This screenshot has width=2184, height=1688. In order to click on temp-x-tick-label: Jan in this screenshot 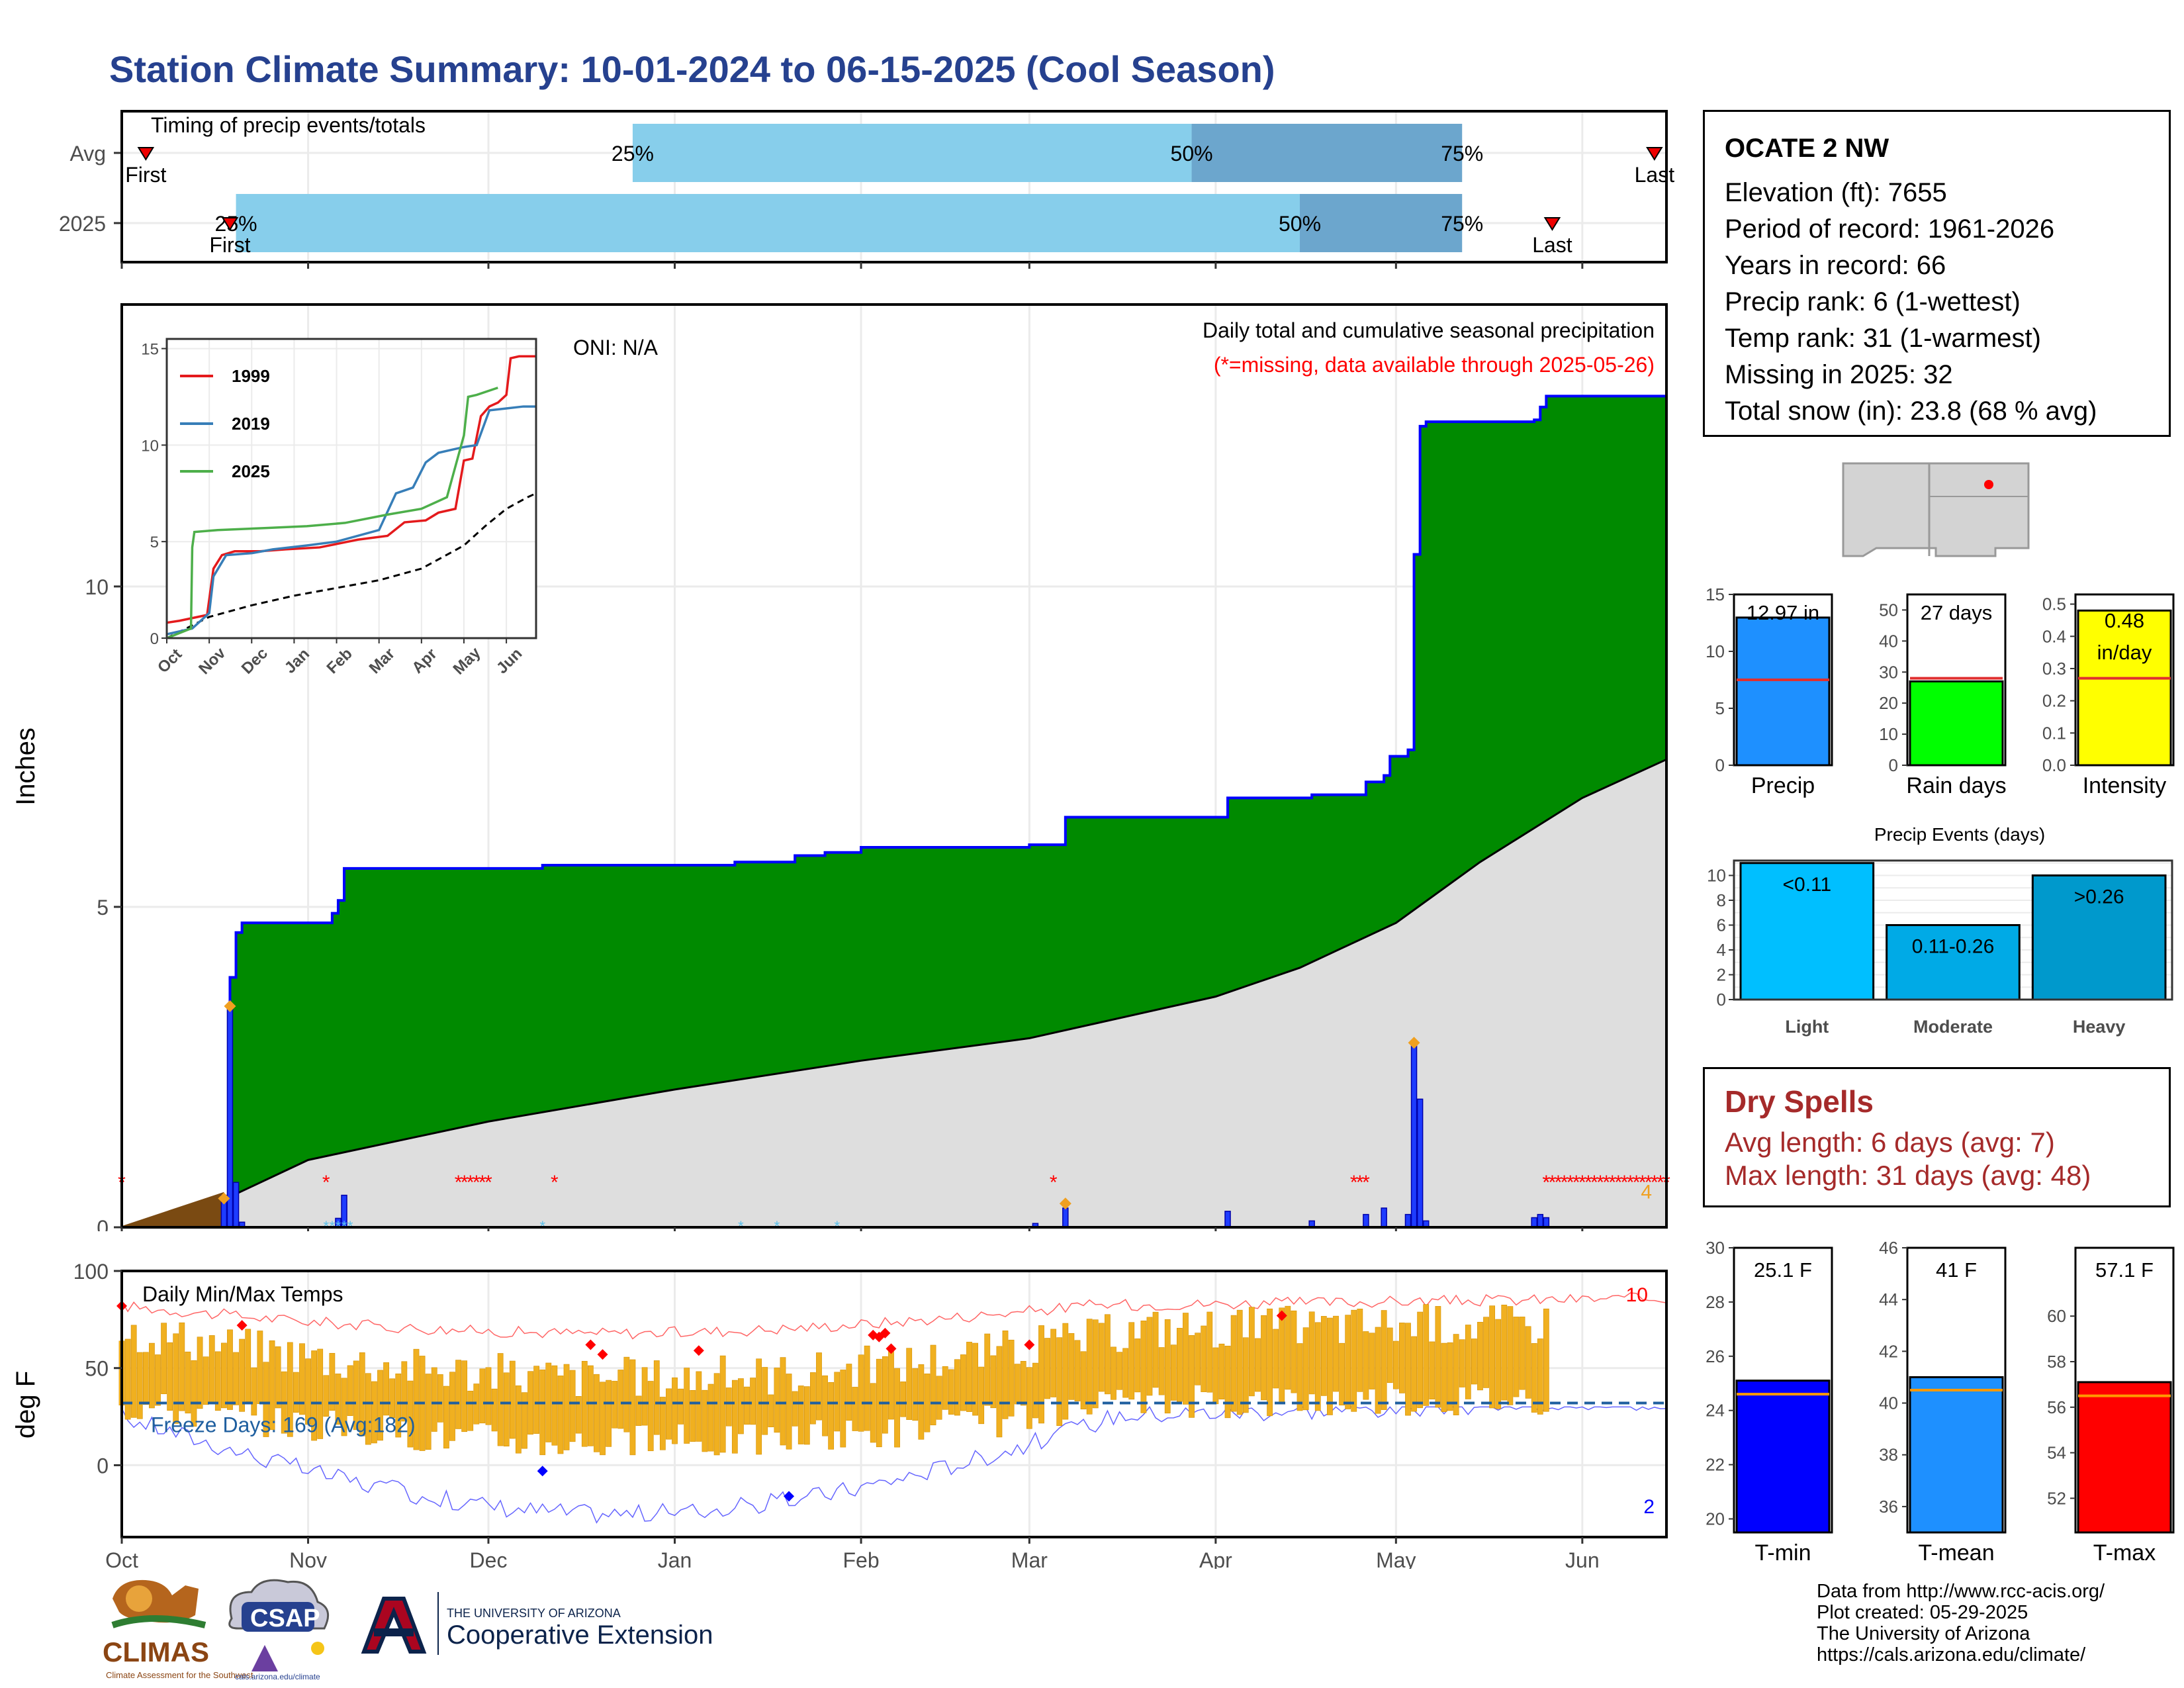, I will do `click(675, 1558)`.